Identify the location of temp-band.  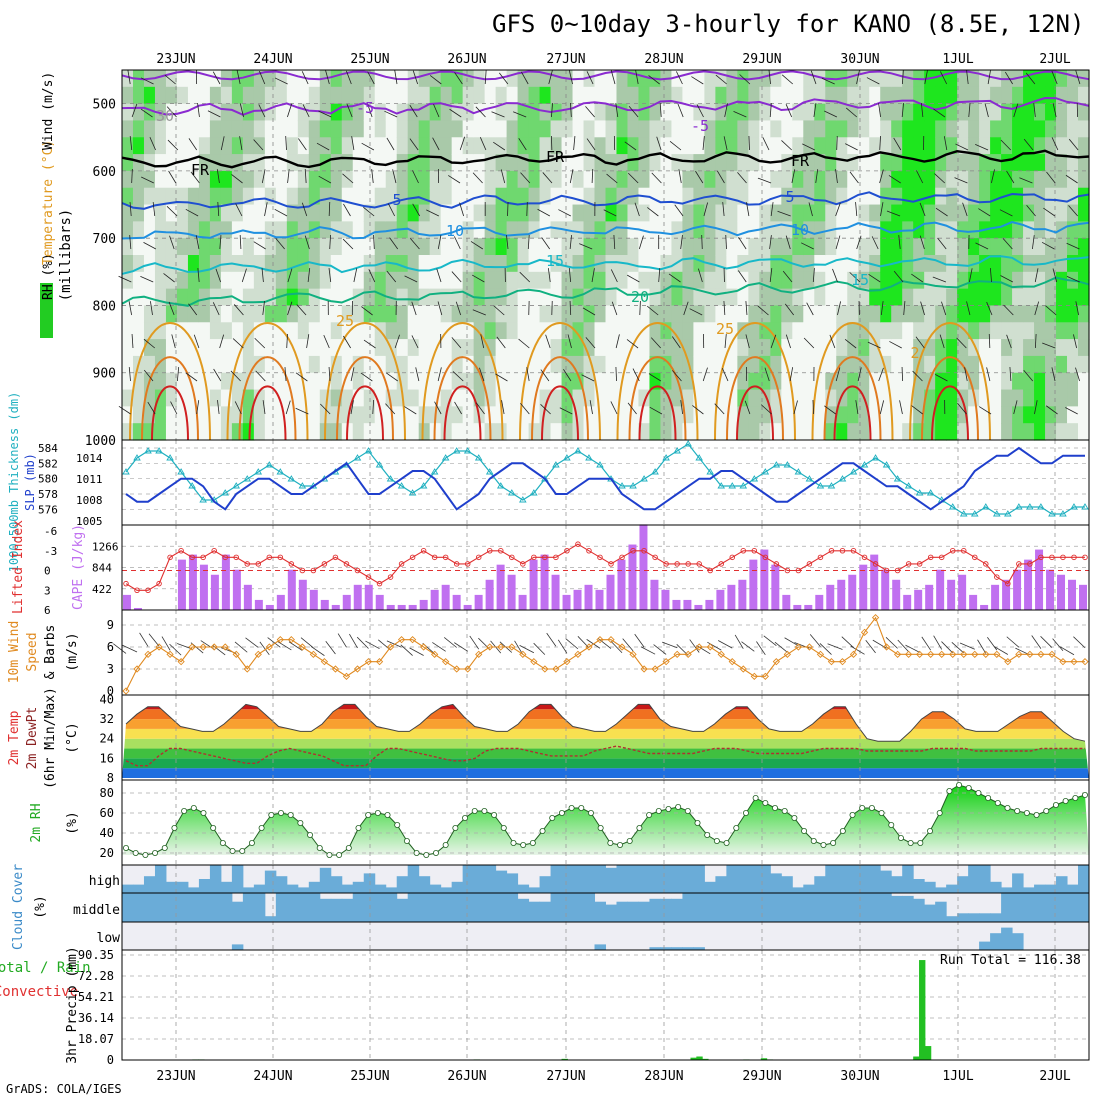
(605, 724).